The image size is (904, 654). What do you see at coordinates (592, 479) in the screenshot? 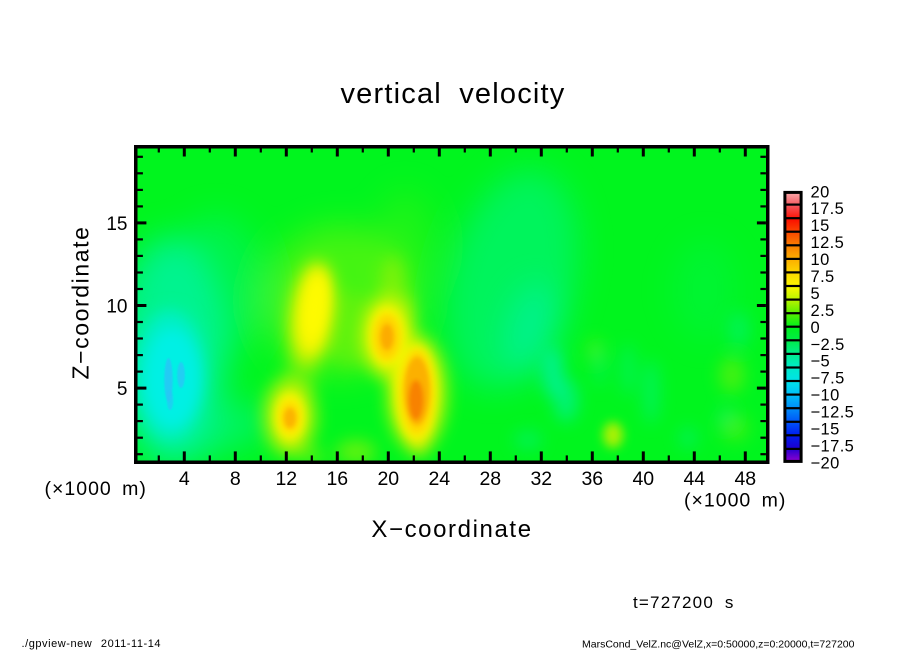
I see `svg-text: 36` at bounding box center [592, 479].